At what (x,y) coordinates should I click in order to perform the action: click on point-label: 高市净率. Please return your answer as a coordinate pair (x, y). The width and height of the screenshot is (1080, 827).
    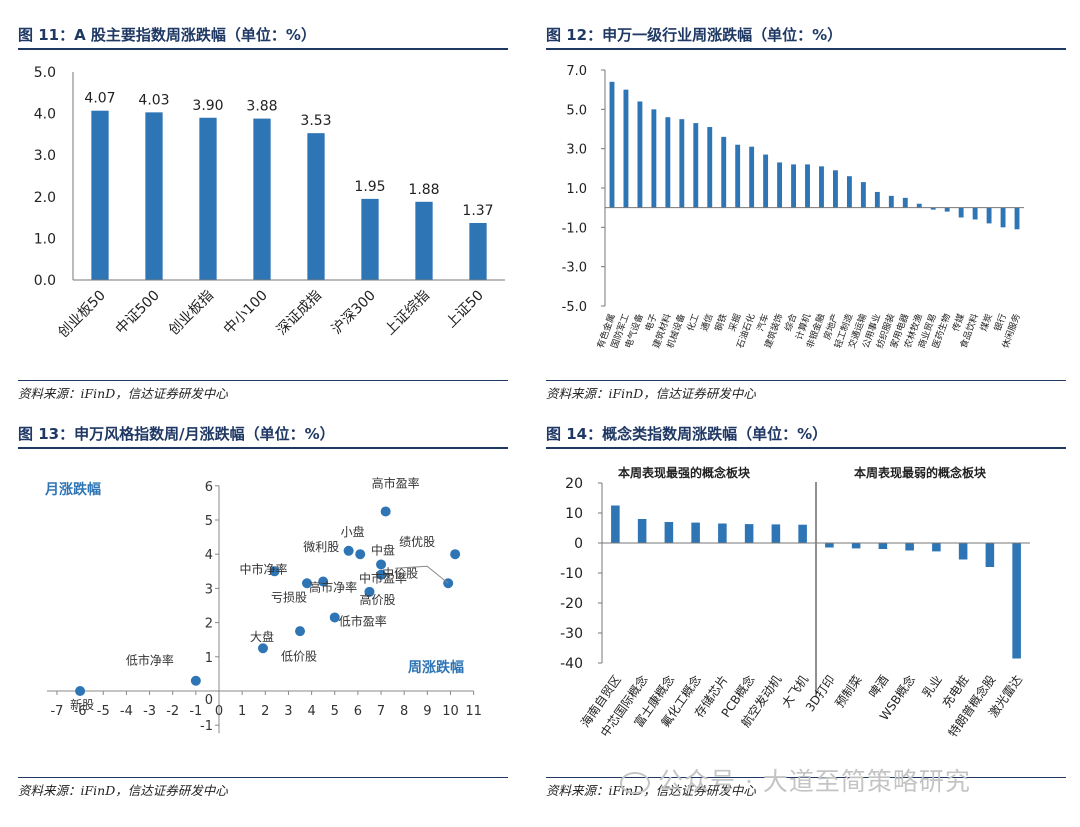
    Looking at the image, I should click on (333, 587).